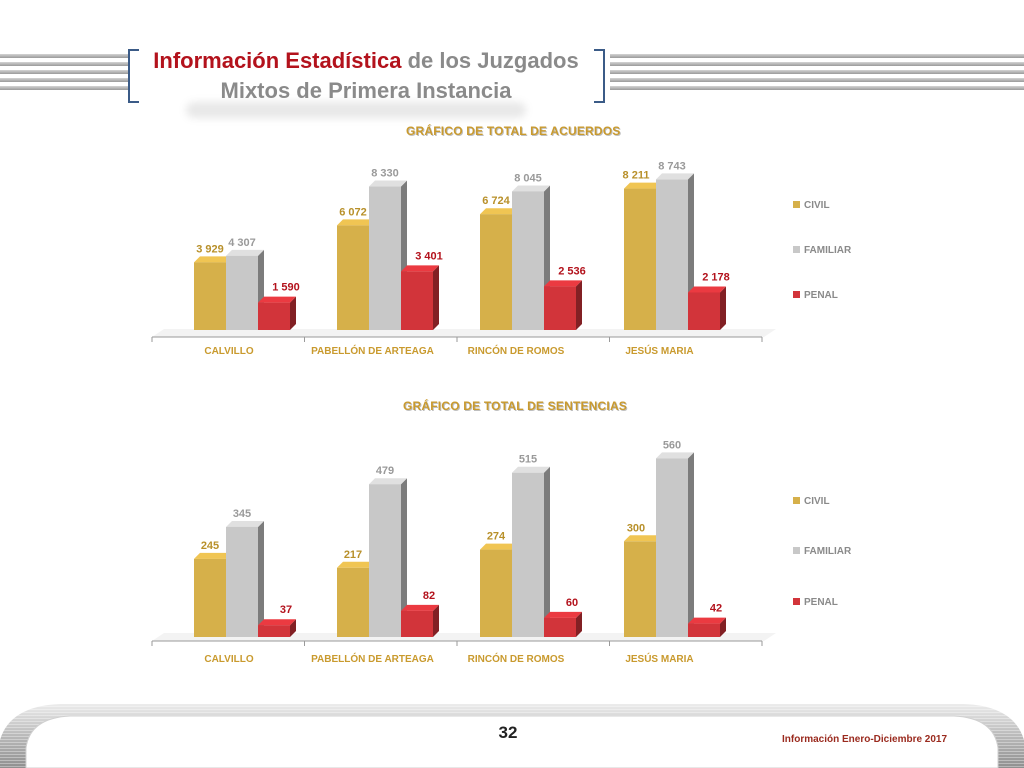 The width and height of the screenshot is (1024, 768). What do you see at coordinates (672, 445) in the screenshot?
I see `data-label-familiar: 560` at bounding box center [672, 445].